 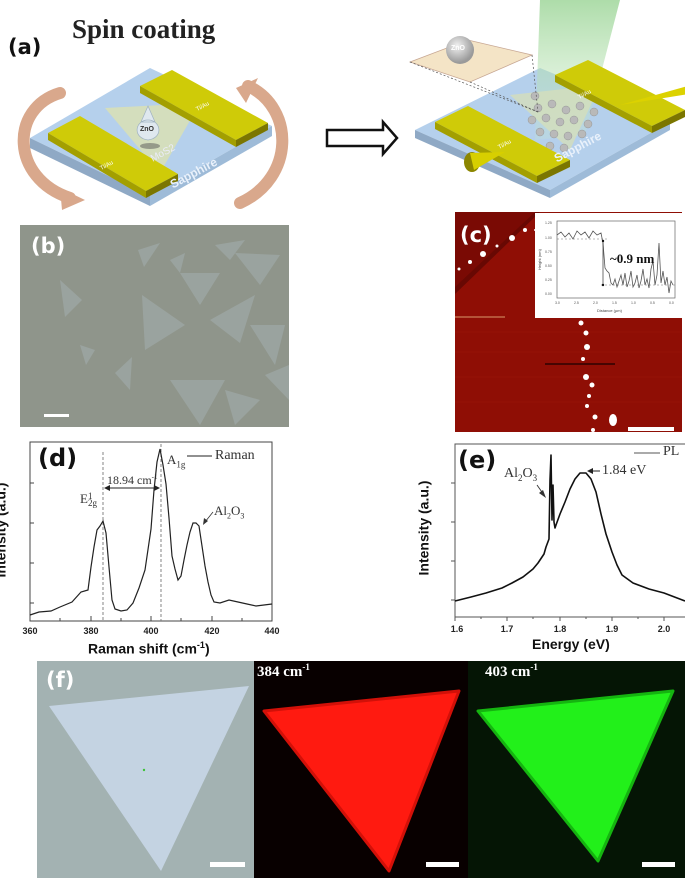 I want to click on map1-text: 384 cm, so click(x=280, y=672).